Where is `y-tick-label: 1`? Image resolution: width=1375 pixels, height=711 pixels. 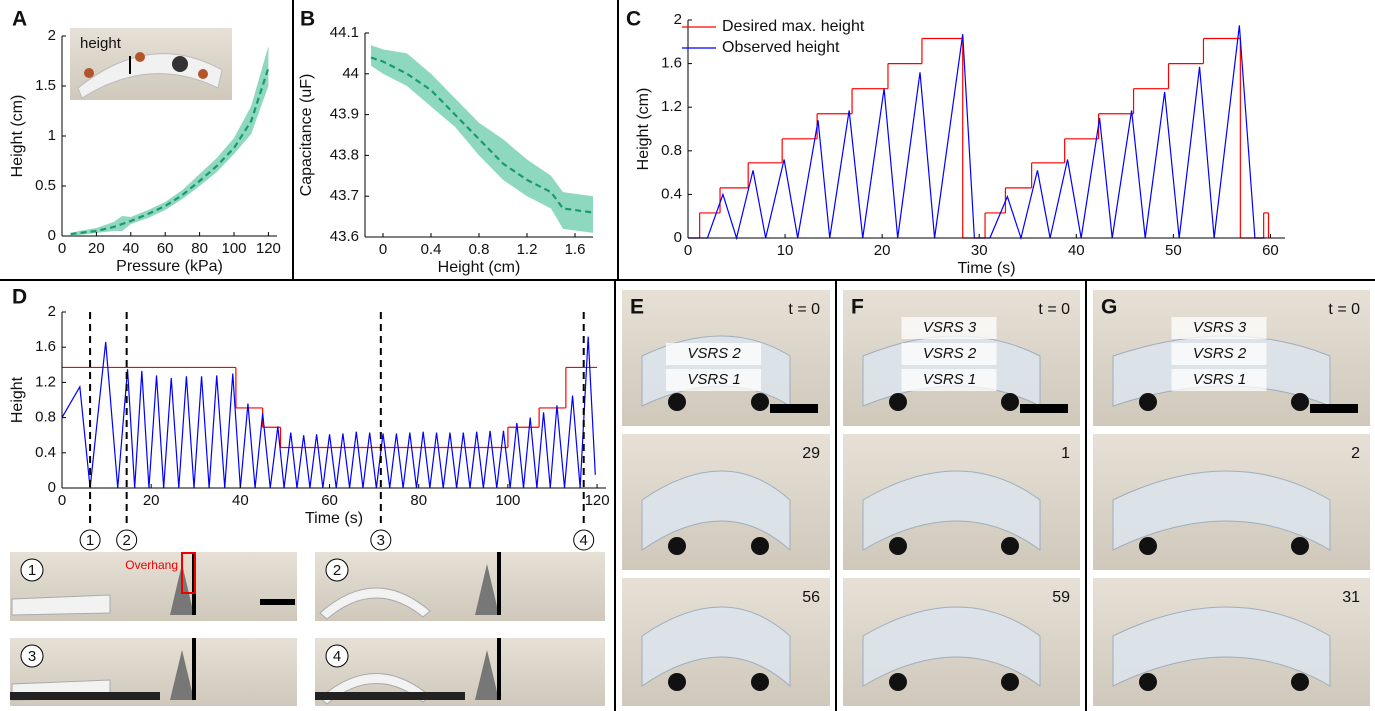 y-tick-label: 1 is located at coordinates (52, 135).